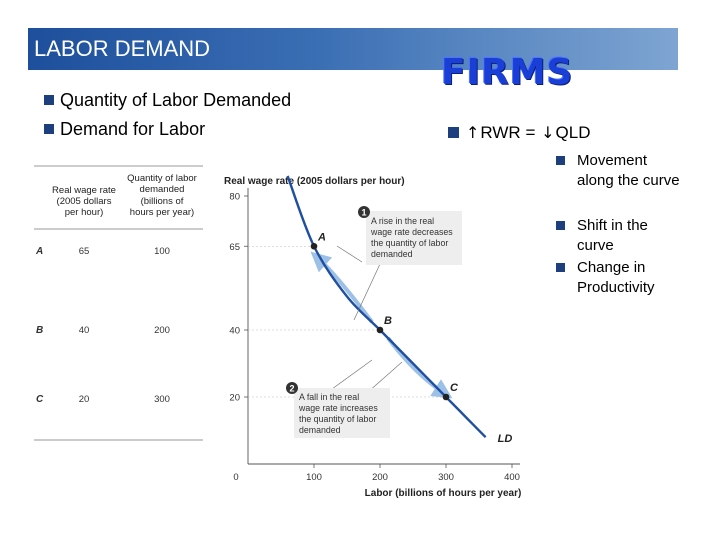 The height and width of the screenshot is (540, 720). What do you see at coordinates (162, 189) in the screenshot?
I see `table-header-qld-line: demanded` at bounding box center [162, 189].